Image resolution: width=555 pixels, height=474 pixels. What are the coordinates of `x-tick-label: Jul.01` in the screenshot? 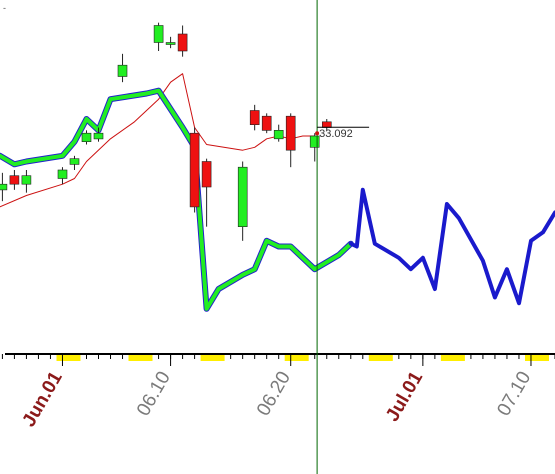 It's located at (404, 397).